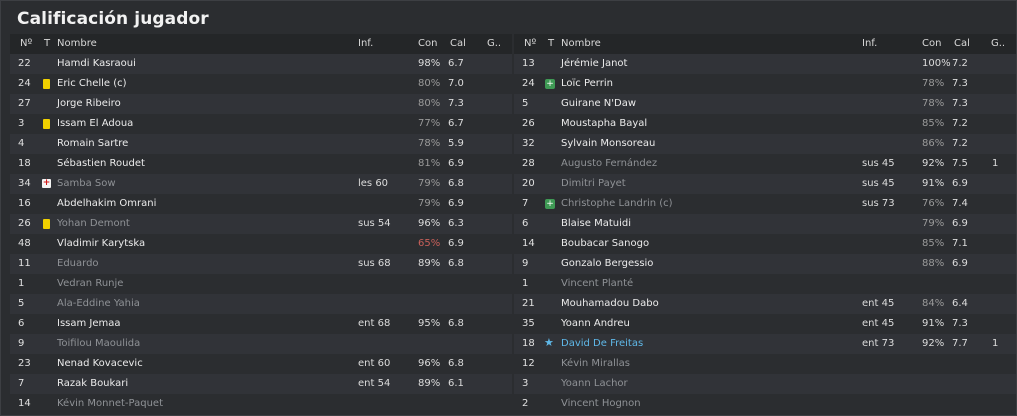 The image size is (1017, 416). Describe the element at coordinates (110, 403) in the screenshot. I see `player-name: Kévin Monnet-Paquet` at that location.